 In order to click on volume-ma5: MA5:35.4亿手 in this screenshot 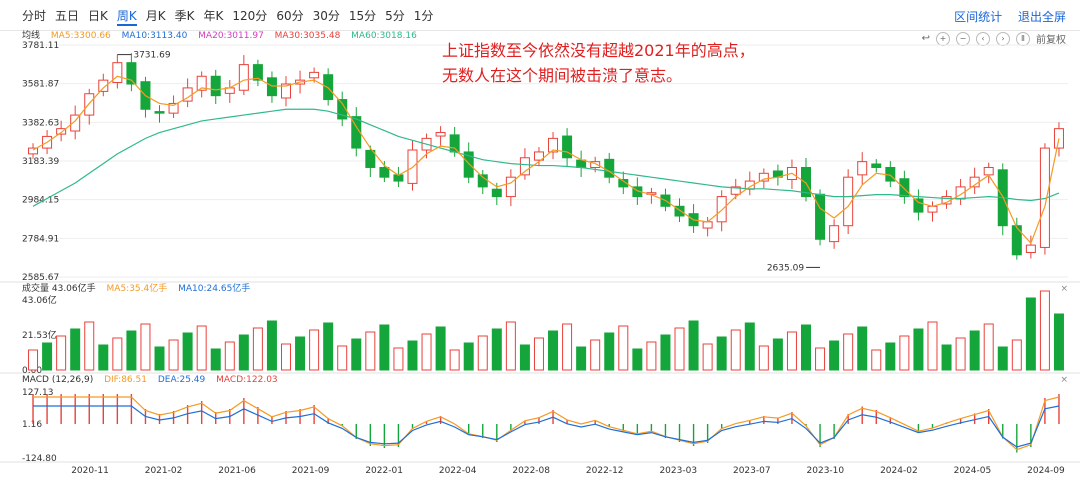, I will do `click(137, 289)`.